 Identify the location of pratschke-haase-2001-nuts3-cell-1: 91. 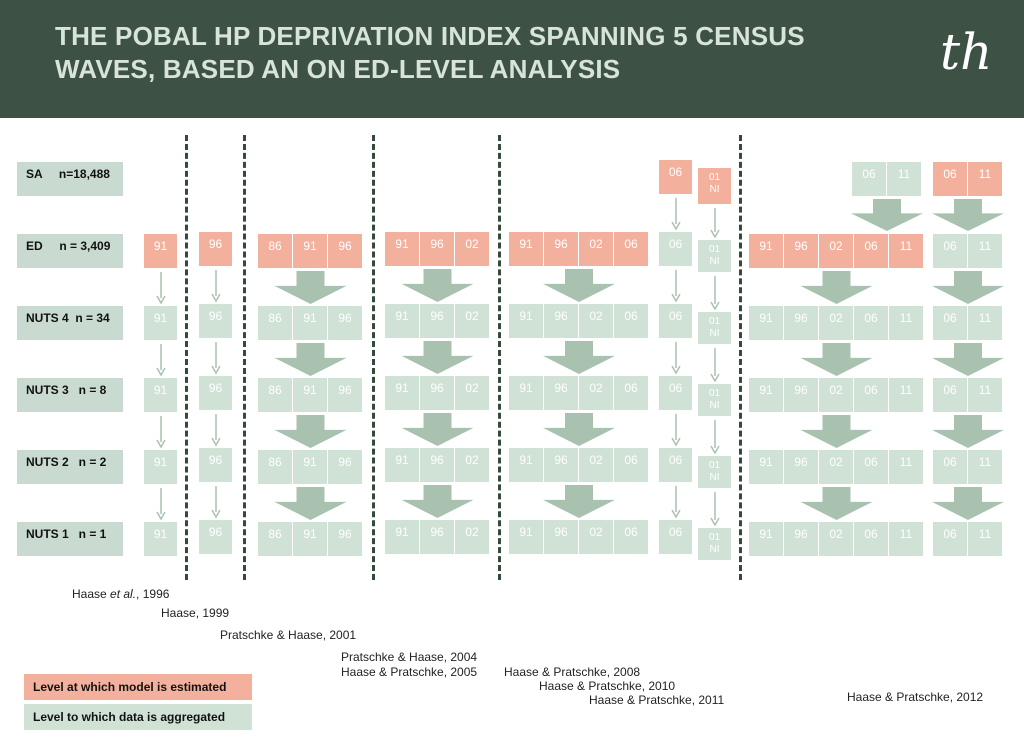
(310, 395).